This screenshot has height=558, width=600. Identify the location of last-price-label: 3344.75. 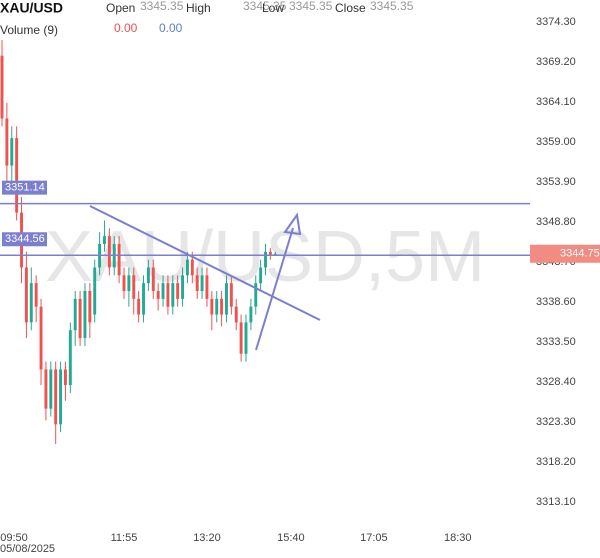
(580, 254).